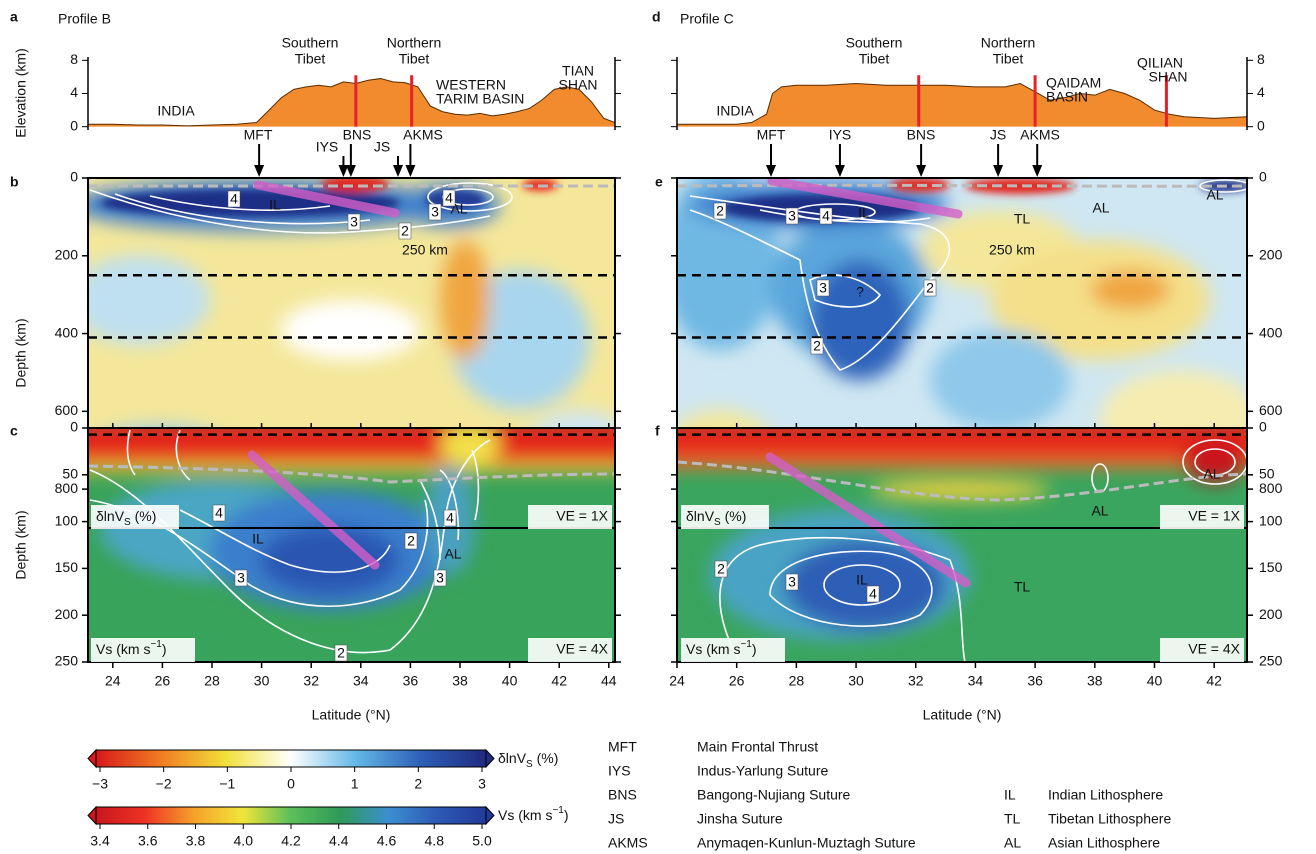  Describe the element at coordinates (856, 681) in the screenshot. I see `x-tick-label: 30` at that location.